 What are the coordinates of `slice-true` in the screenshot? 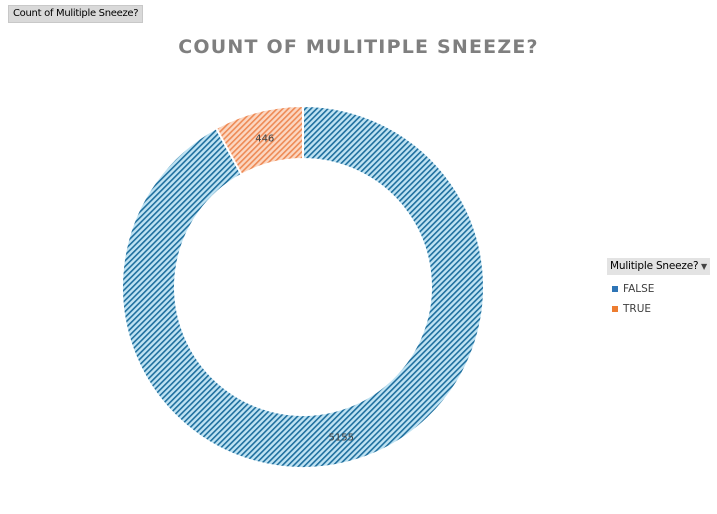 It's located at (259, 140).